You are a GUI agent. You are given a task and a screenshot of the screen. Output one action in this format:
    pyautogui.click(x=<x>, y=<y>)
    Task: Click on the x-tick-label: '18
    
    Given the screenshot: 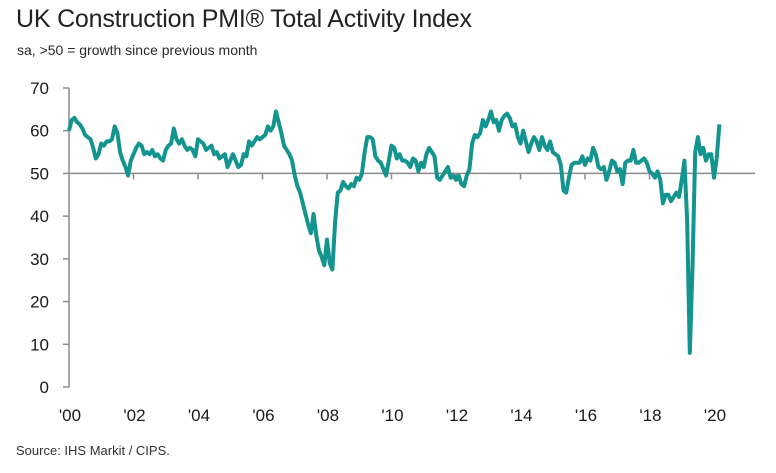 What is the action you would take?
    pyautogui.click(x=650, y=415)
    